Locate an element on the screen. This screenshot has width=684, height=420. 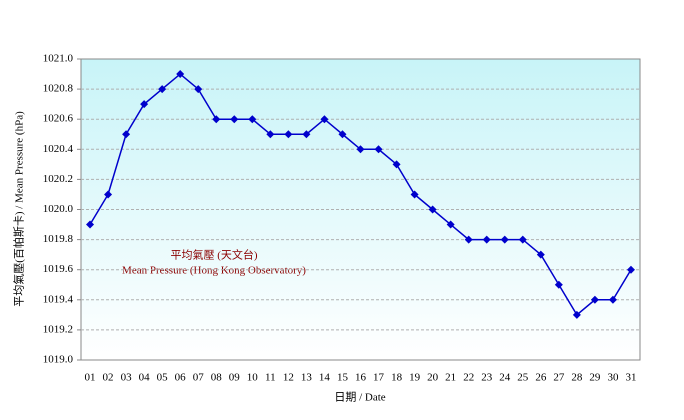
x-tick-label: 24 is located at coordinates (505, 378).